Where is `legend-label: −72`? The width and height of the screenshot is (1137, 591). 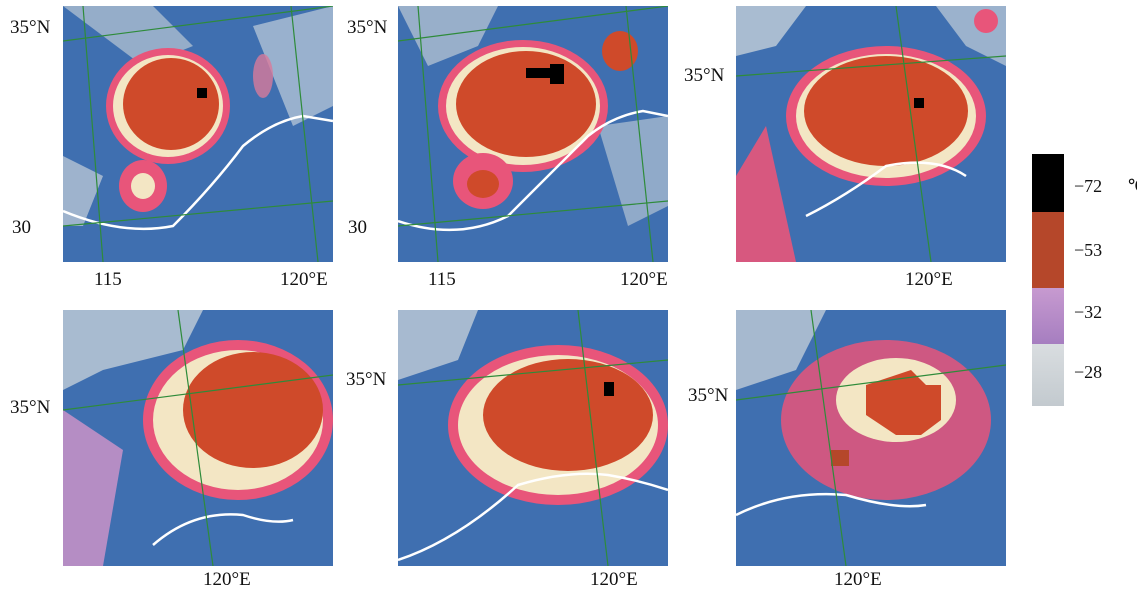 legend-label: −72 is located at coordinates (1088, 186).